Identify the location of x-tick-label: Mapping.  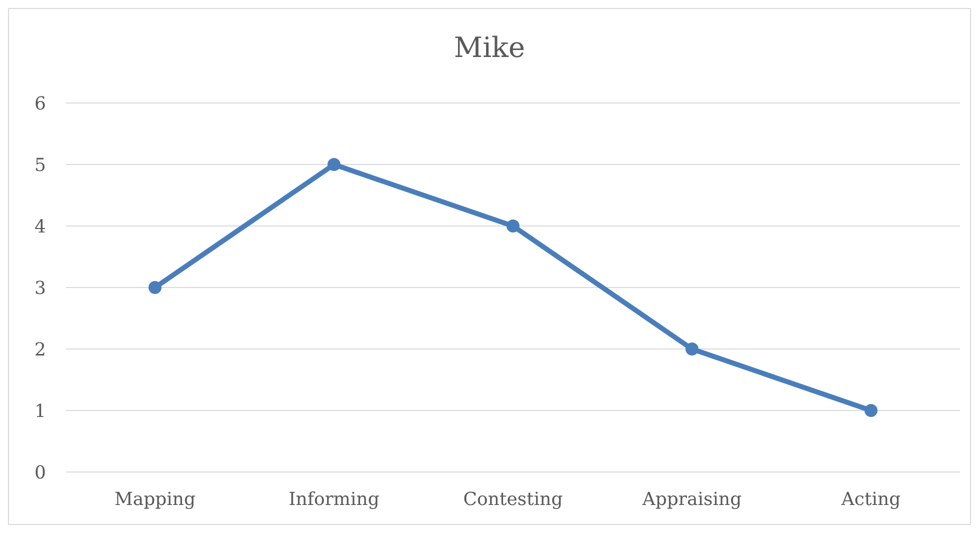
(155, 499).